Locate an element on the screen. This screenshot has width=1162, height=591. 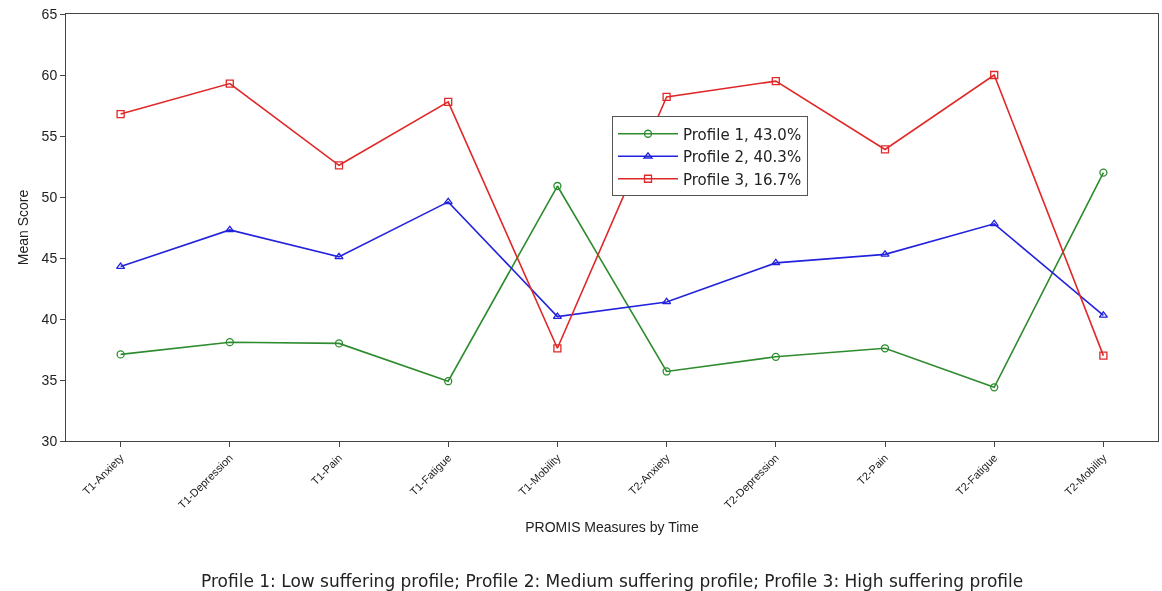
y-tick-label: 35 is located at coordinates (49, 379).